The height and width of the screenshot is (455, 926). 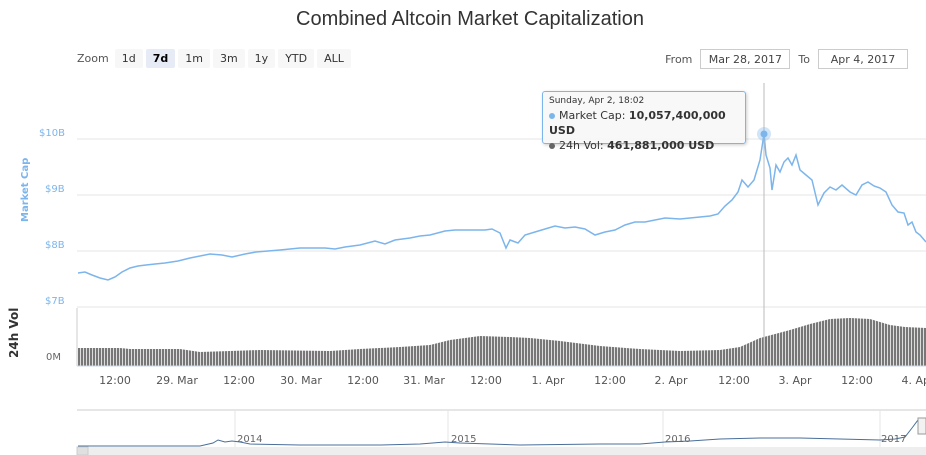 What do you see at coordinates (334, 58) in the screenshot?
I see `zoom-all-button: ALL` at bounding box center [334, 58].